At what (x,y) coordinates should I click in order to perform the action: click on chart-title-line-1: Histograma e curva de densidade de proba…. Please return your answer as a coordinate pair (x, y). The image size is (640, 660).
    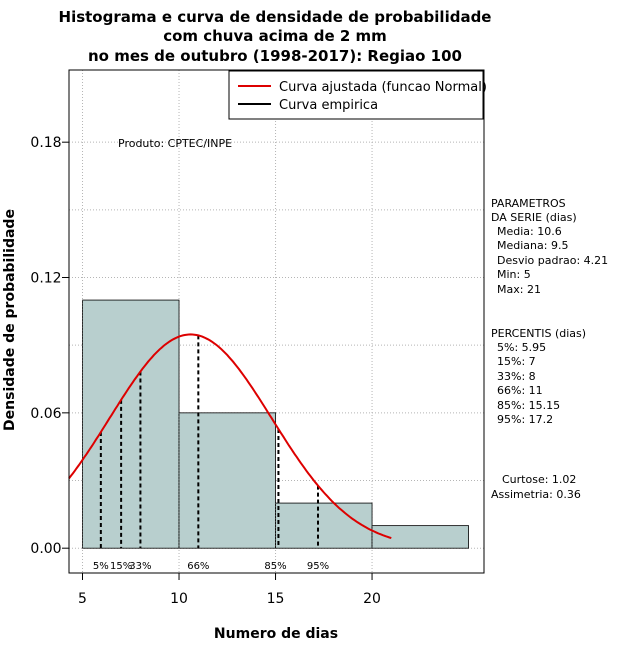
    Looking at the image, I should click on (275, 17).